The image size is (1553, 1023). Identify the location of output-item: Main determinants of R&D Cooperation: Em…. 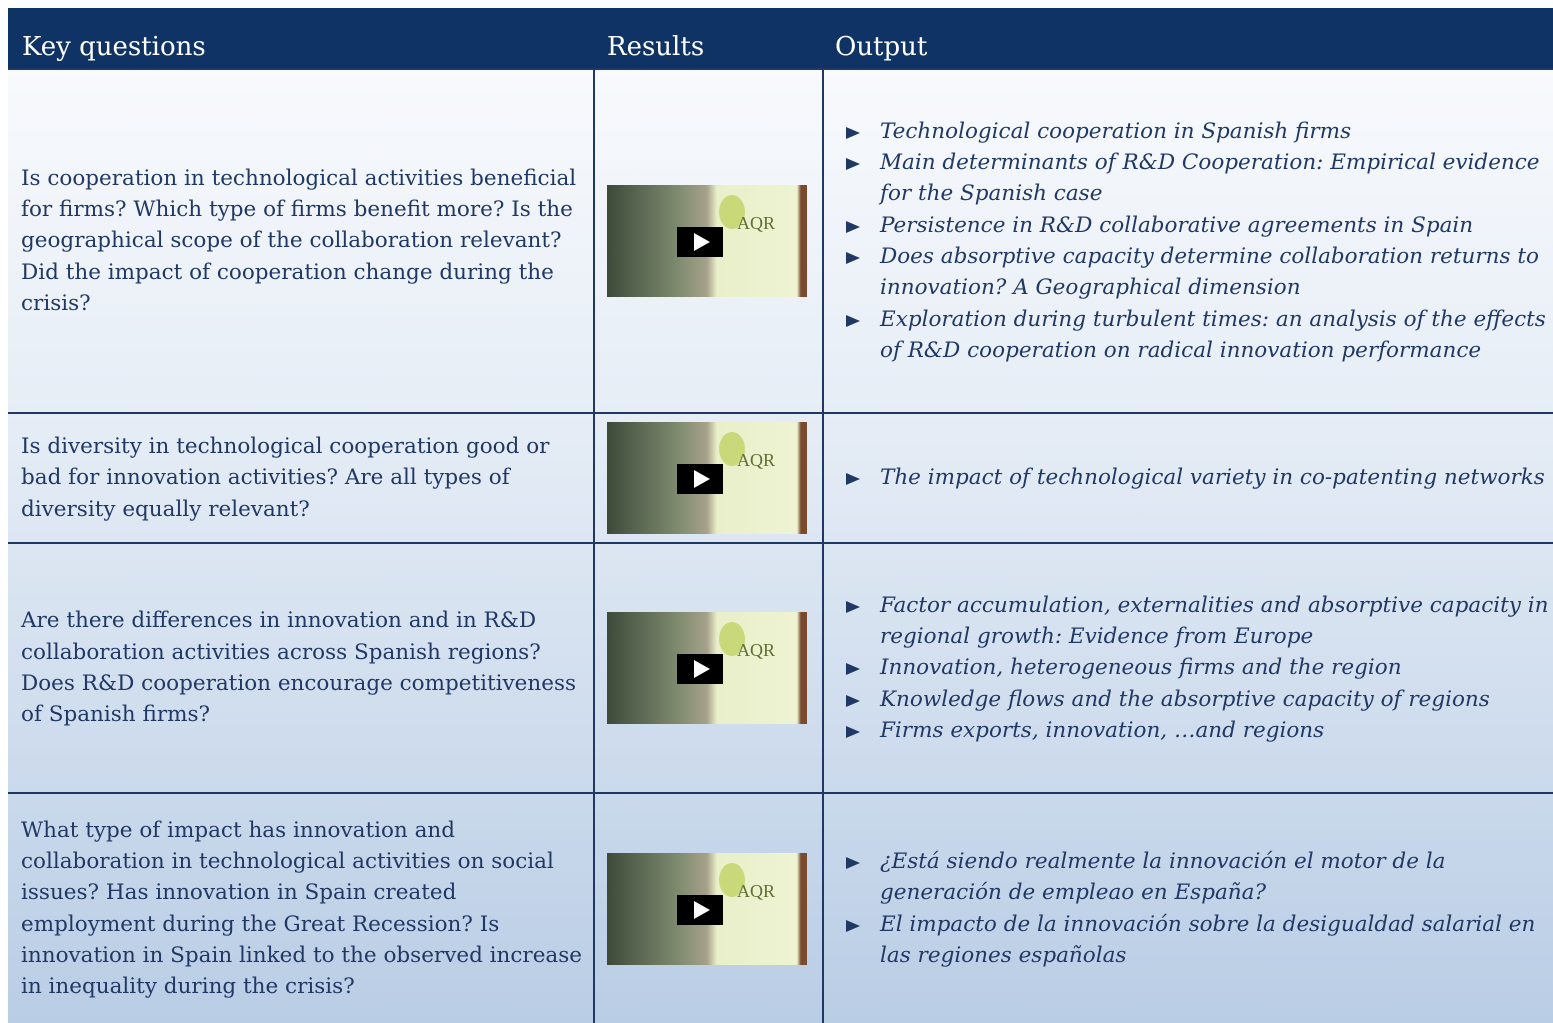
(1198, 178).